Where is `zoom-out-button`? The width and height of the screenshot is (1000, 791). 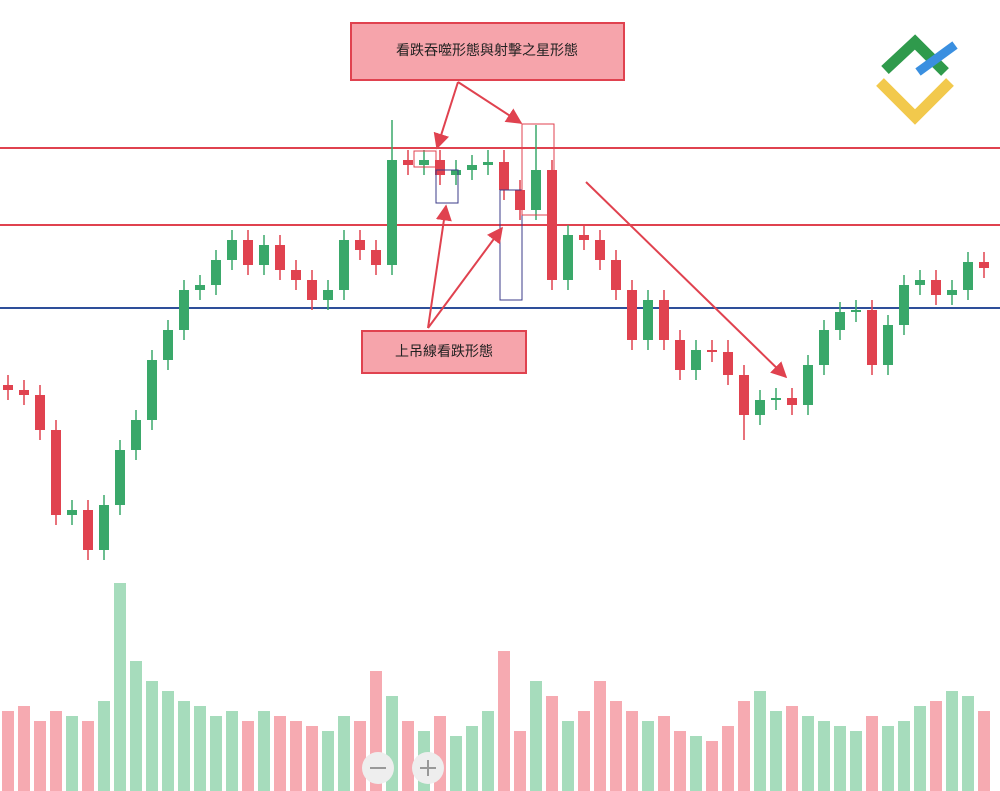
zoom-out-button is located at coordinates (378, 768).